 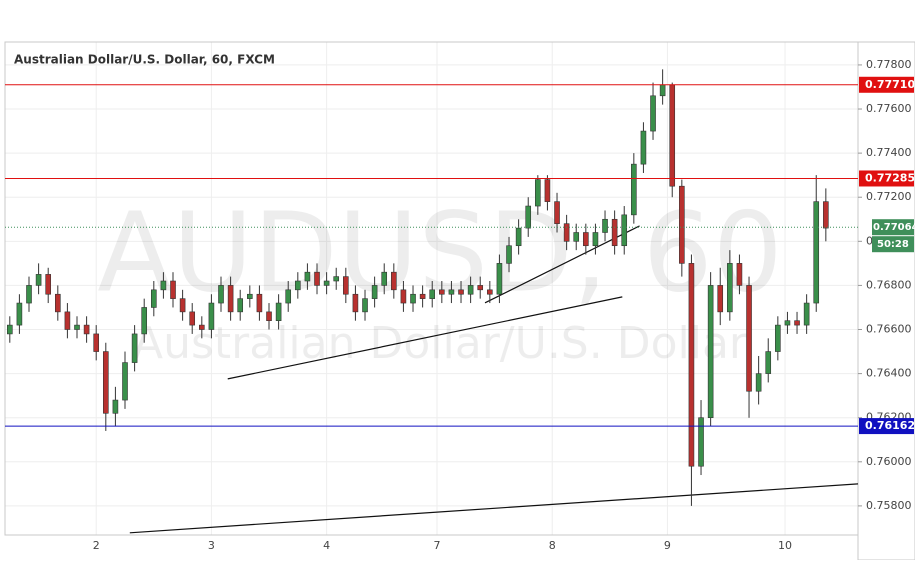 What do you see at coordinates (785, 545) in the screenshot?
I see `x-tick-label: 10` at bounding box center [785, 545].